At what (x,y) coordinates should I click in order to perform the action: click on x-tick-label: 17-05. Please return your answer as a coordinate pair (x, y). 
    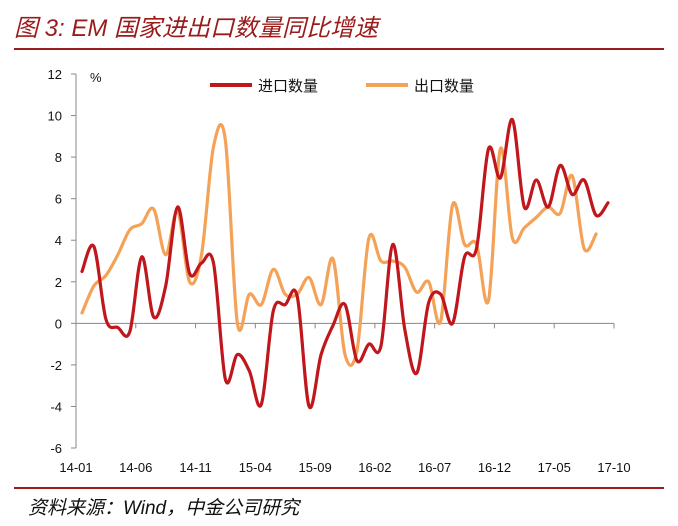
    Looking at the image, I should click on (554, 467).